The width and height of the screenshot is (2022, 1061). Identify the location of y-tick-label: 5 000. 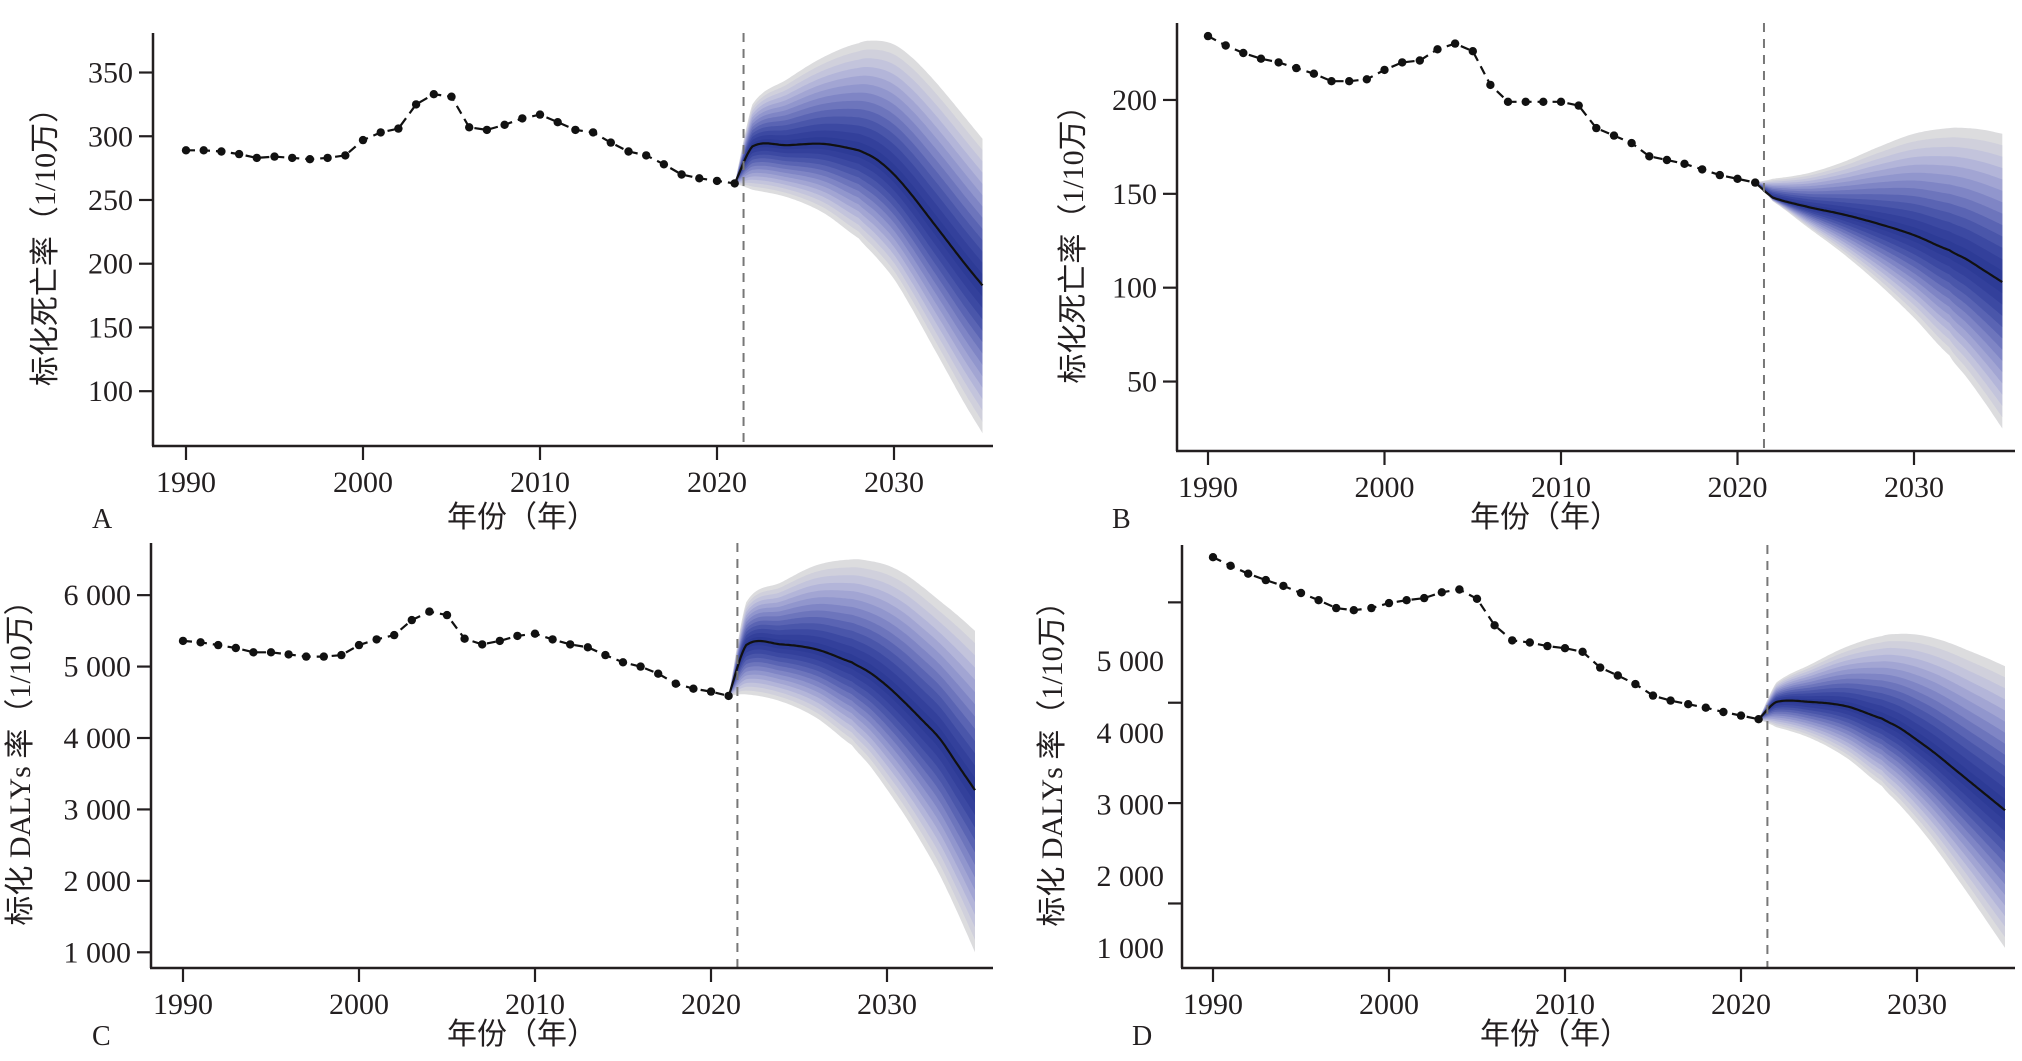
(98, 667).